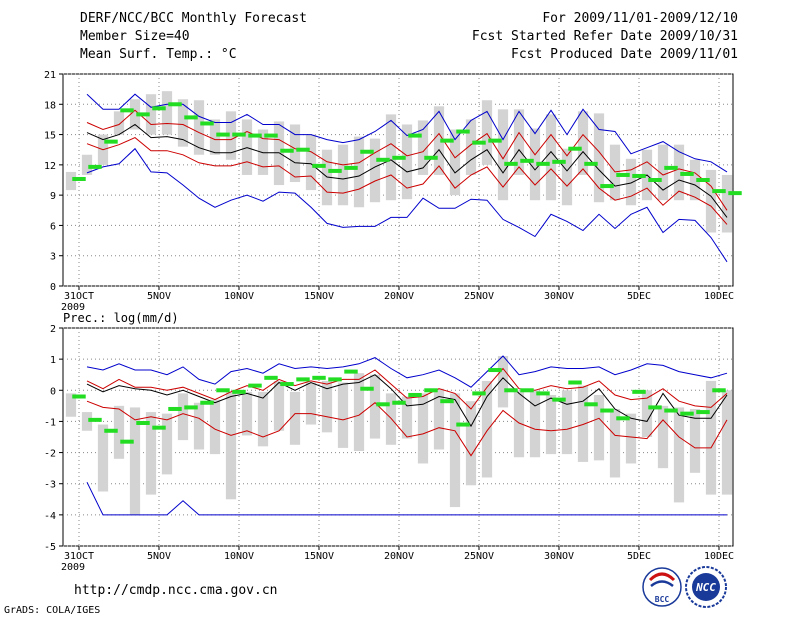  I want to click on prec-series-upper, so click(407, 388).